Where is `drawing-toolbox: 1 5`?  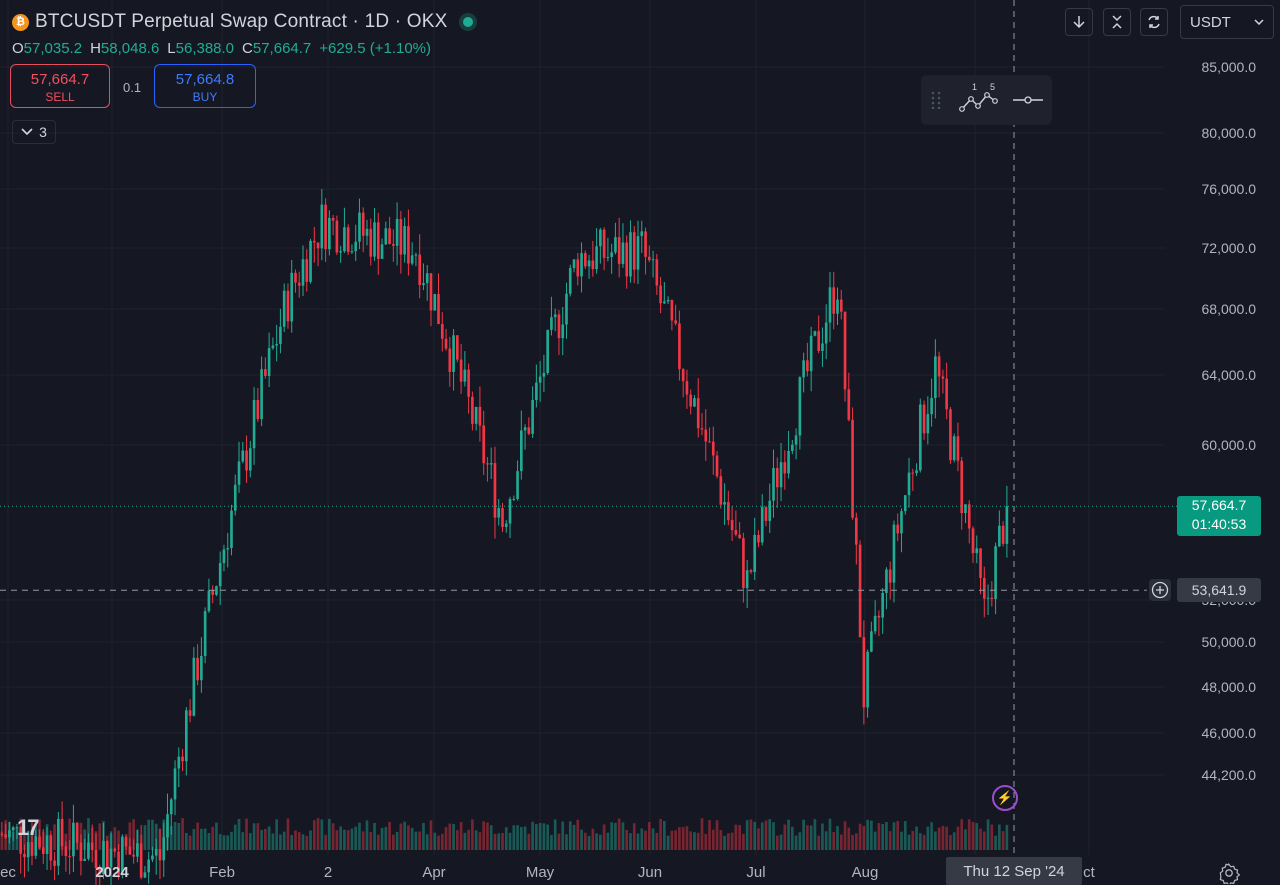 drawing-toolbox: 1 5 is located at coordinates (986, 100).